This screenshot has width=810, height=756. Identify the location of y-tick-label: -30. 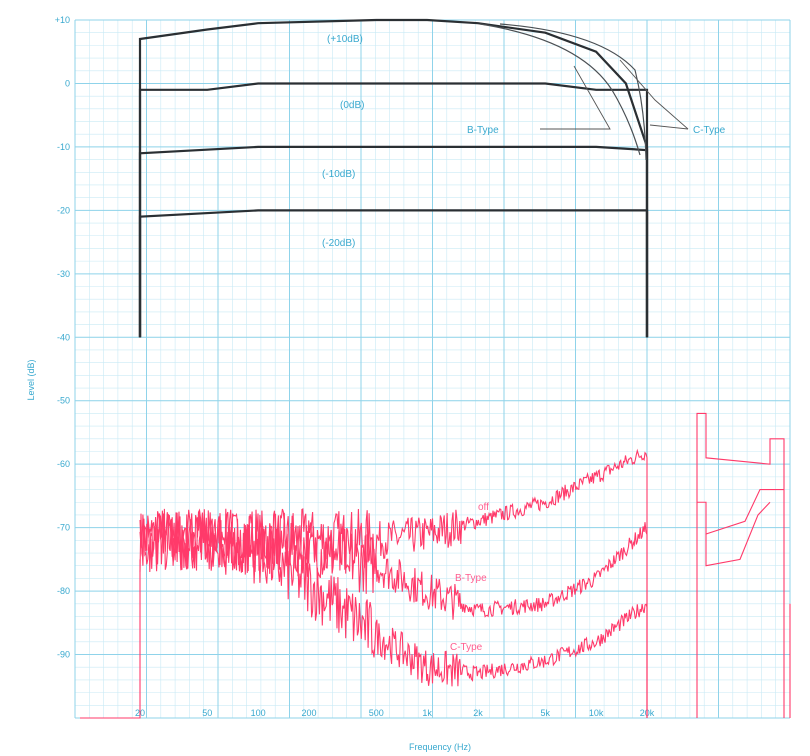
(63, 274).